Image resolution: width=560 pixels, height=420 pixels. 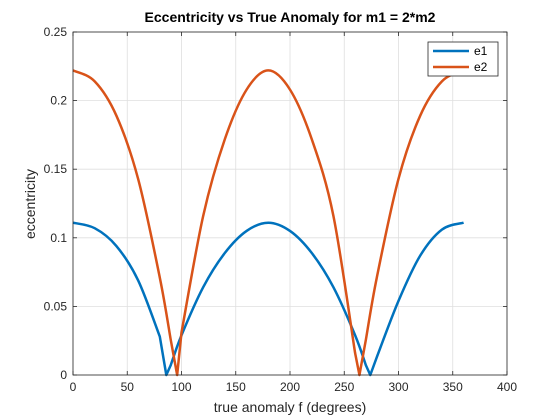 I want to click on x-tick-label: 350, so click(x=453, y=387).